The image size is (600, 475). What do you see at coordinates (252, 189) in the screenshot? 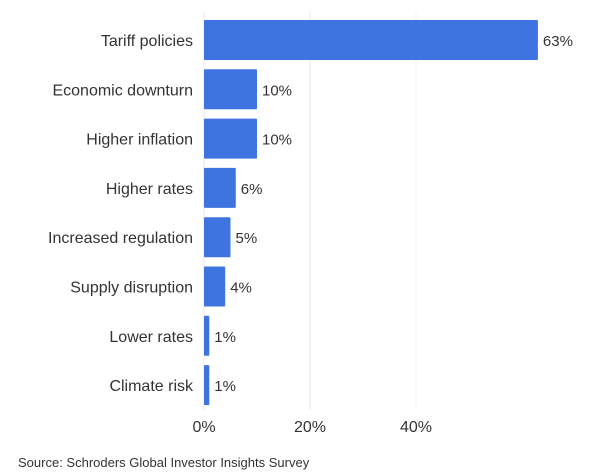
I see `value-label: 6%` at bounding box center [252, 189].